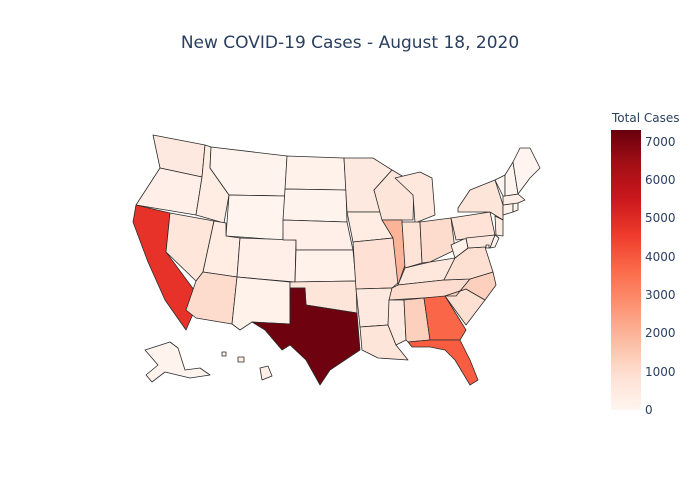  What do you see at coordinates (660, 333) in the screenshot?
I see `colorbar-tick-label: 2000` at bounding box center [660, 333].